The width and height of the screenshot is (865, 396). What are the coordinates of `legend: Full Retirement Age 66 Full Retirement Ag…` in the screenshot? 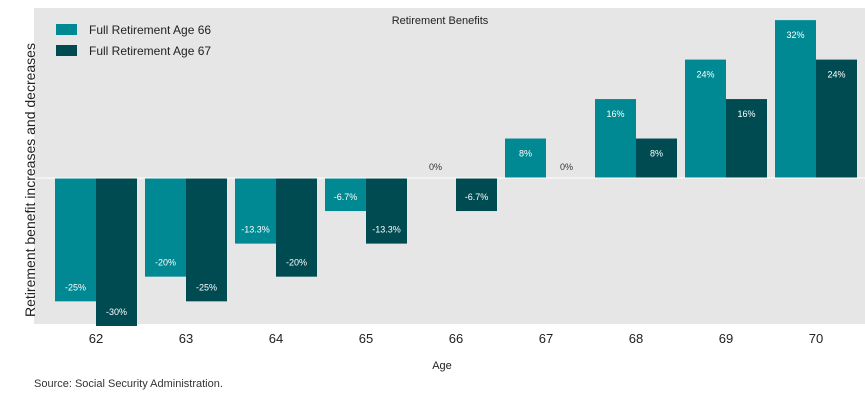 It's located at (133, 40).